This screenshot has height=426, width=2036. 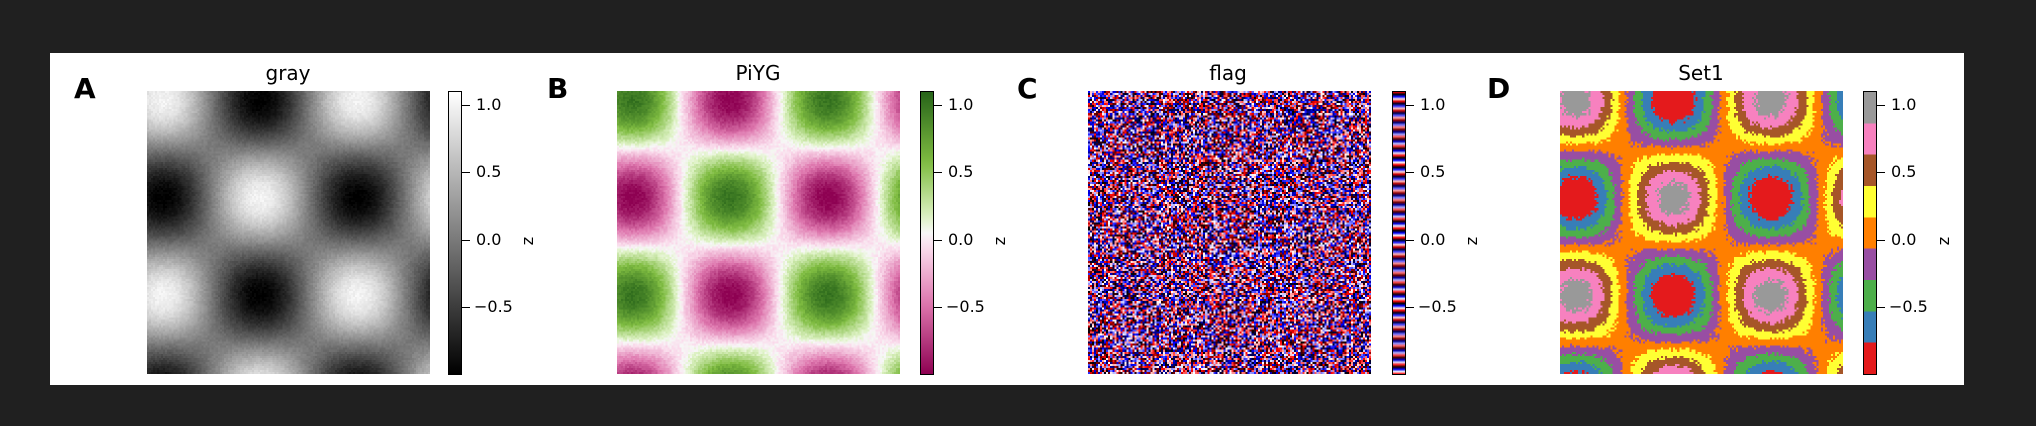 I want to click on heatmap-c, so click(x=1229, y=232).